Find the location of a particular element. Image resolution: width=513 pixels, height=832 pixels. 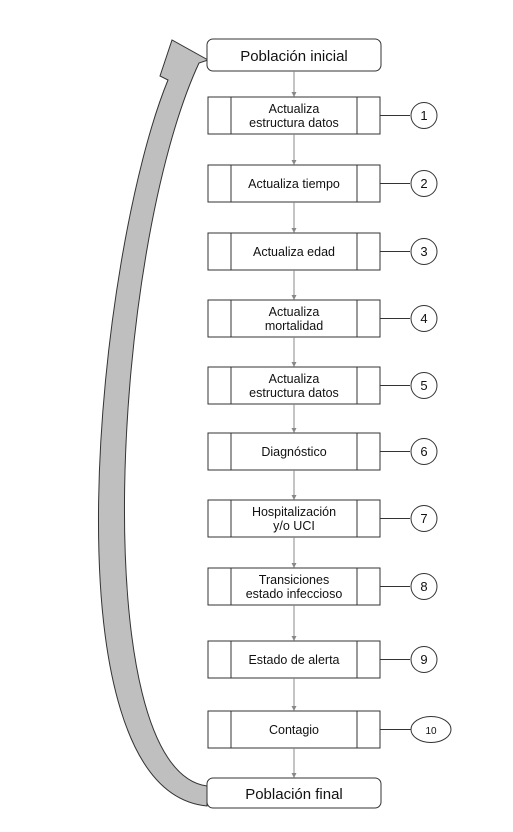

connector-1-head is located at coordinates (294, 162).